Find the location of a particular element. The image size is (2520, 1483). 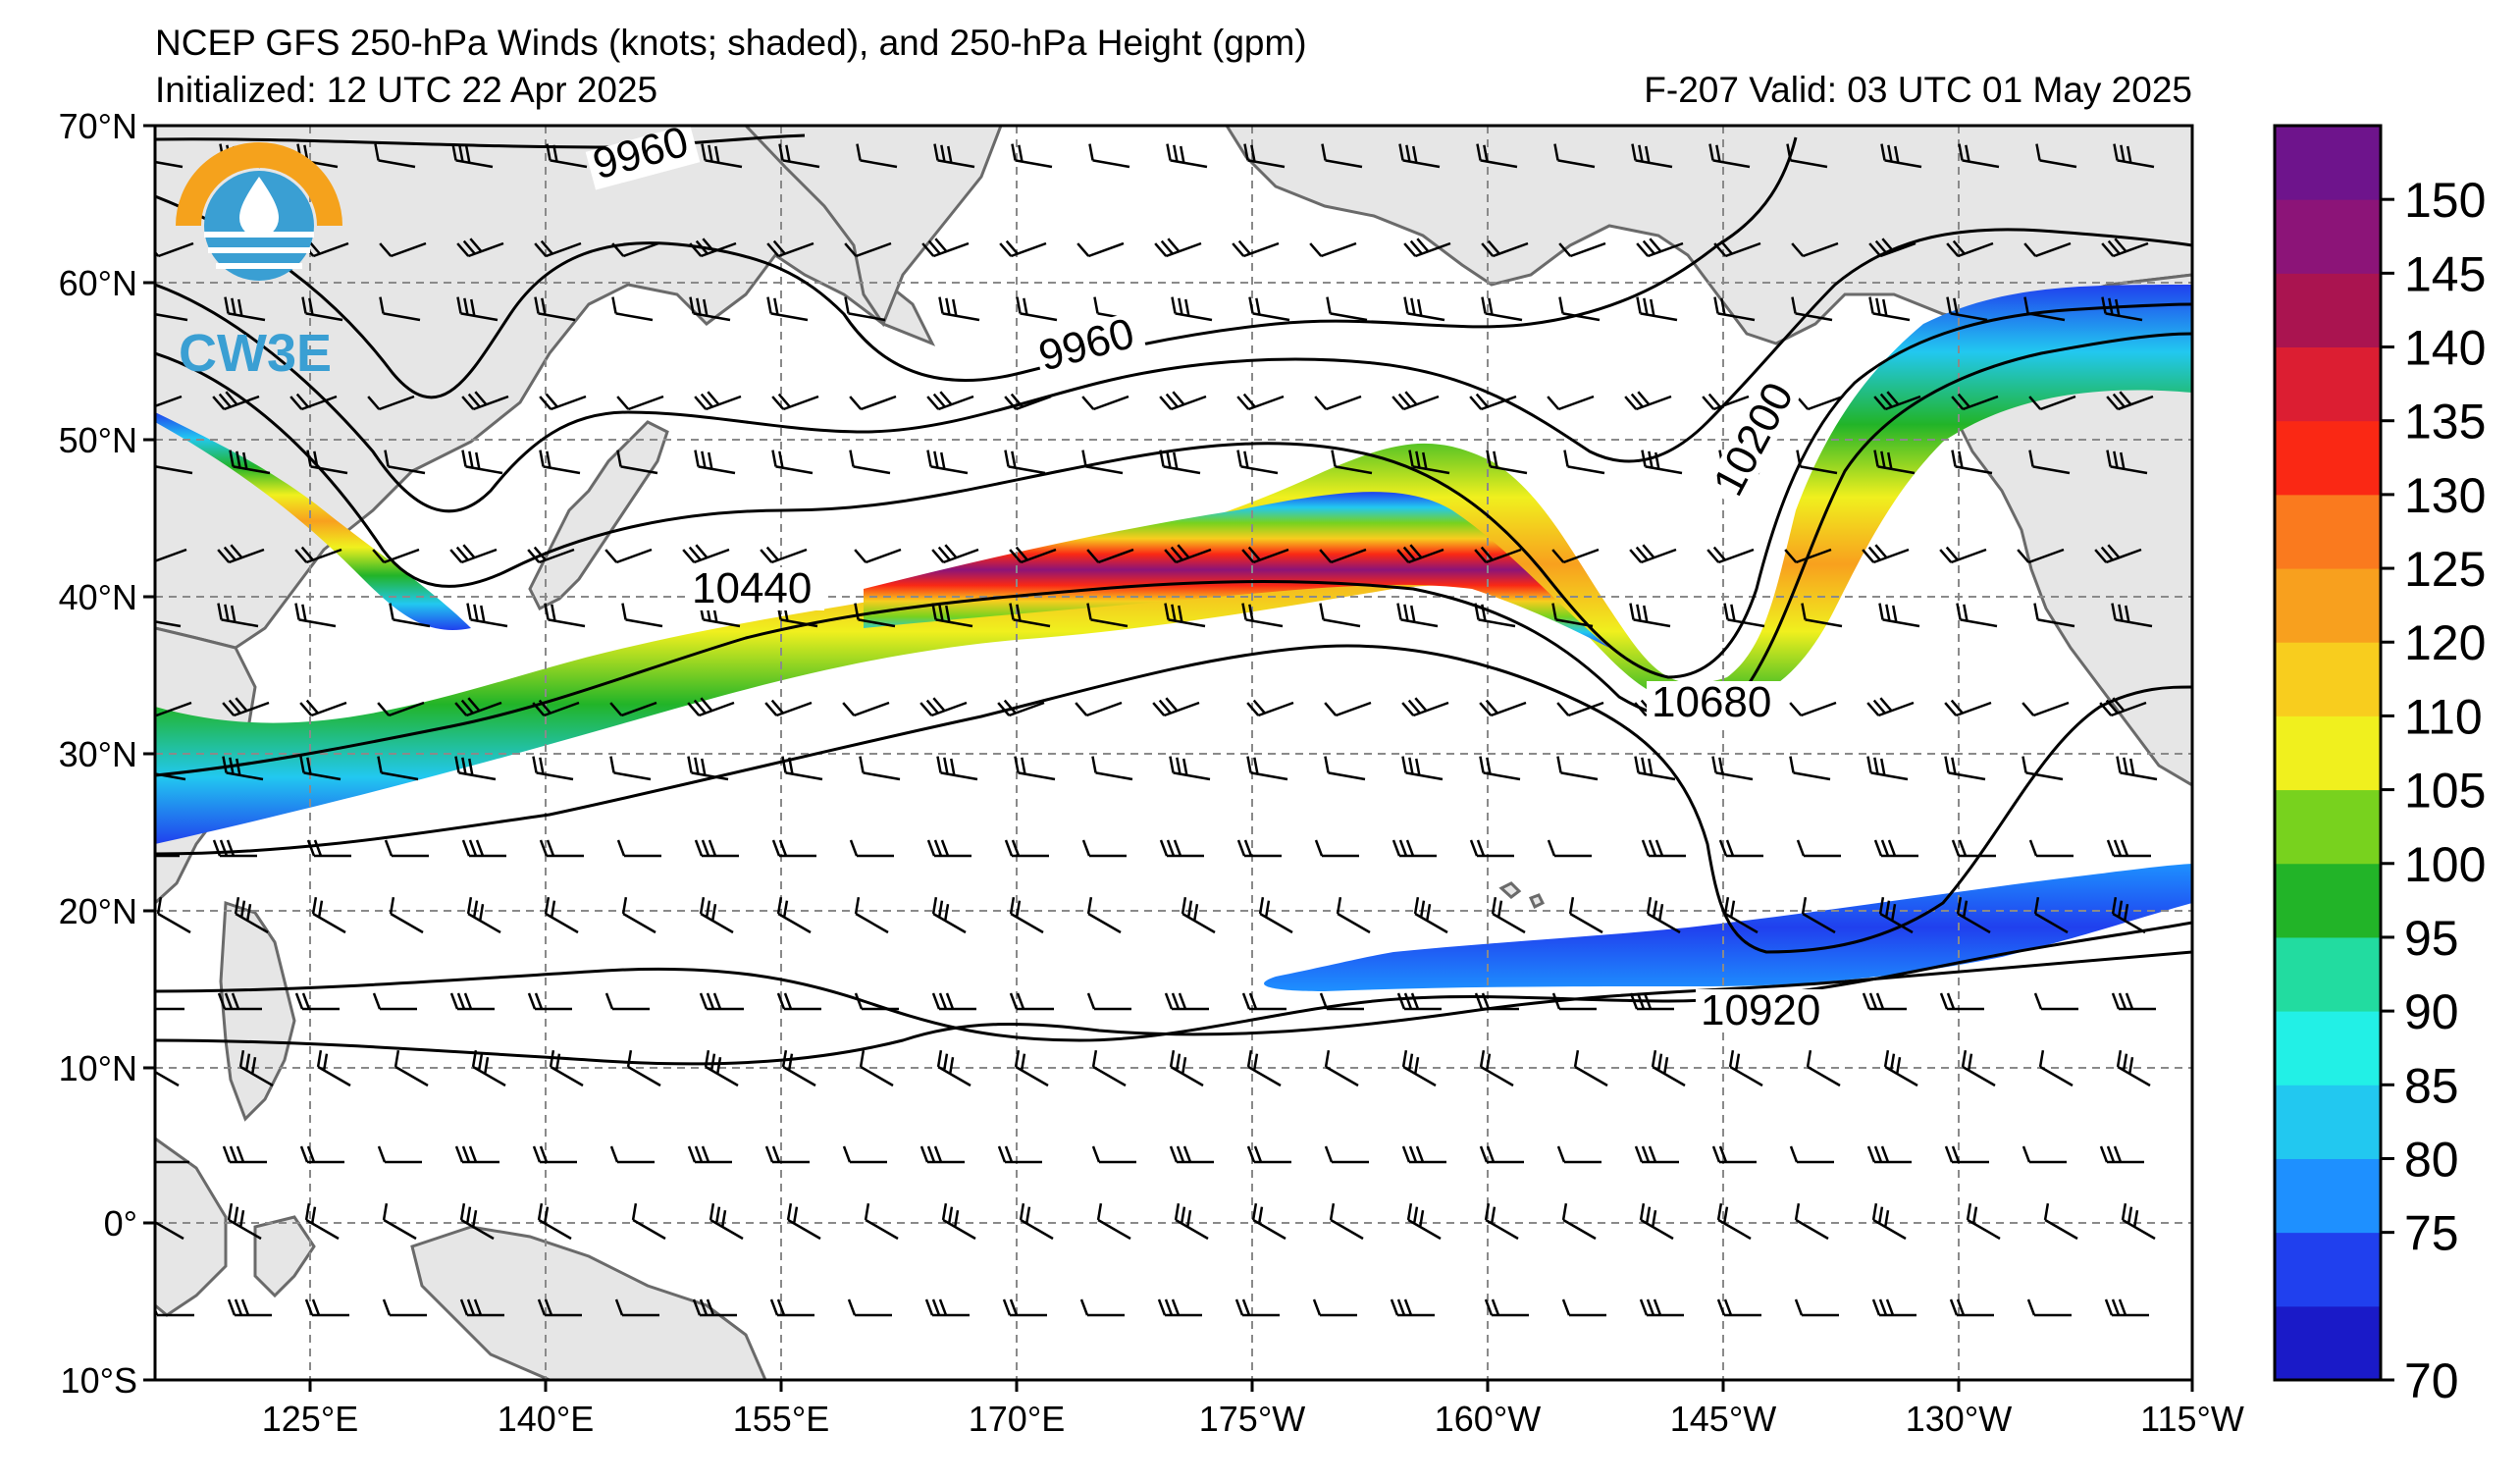

colorbar-tick-label: 105 is located at coordinates (2445, 792).